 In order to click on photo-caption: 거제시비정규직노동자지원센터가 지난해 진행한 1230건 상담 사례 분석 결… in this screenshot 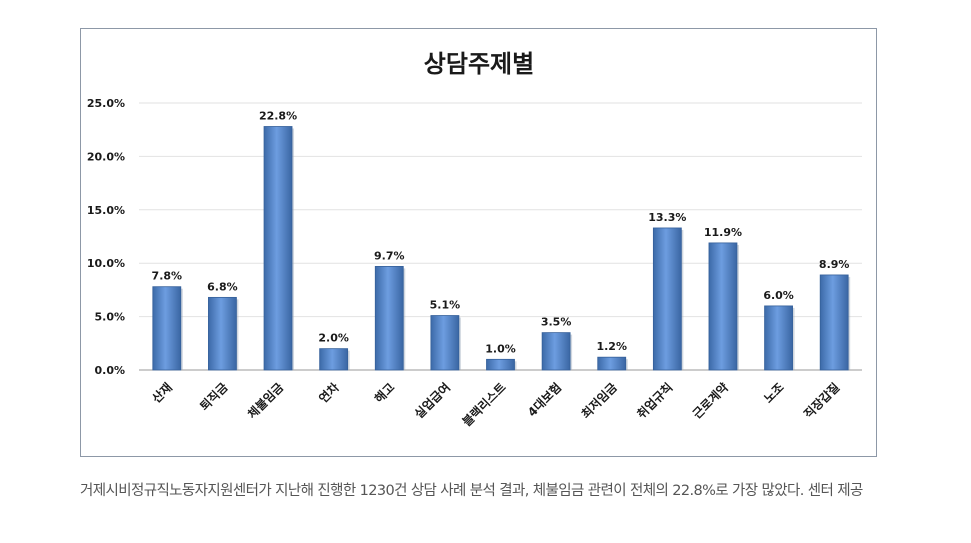, I will do `click(471, 491)`.